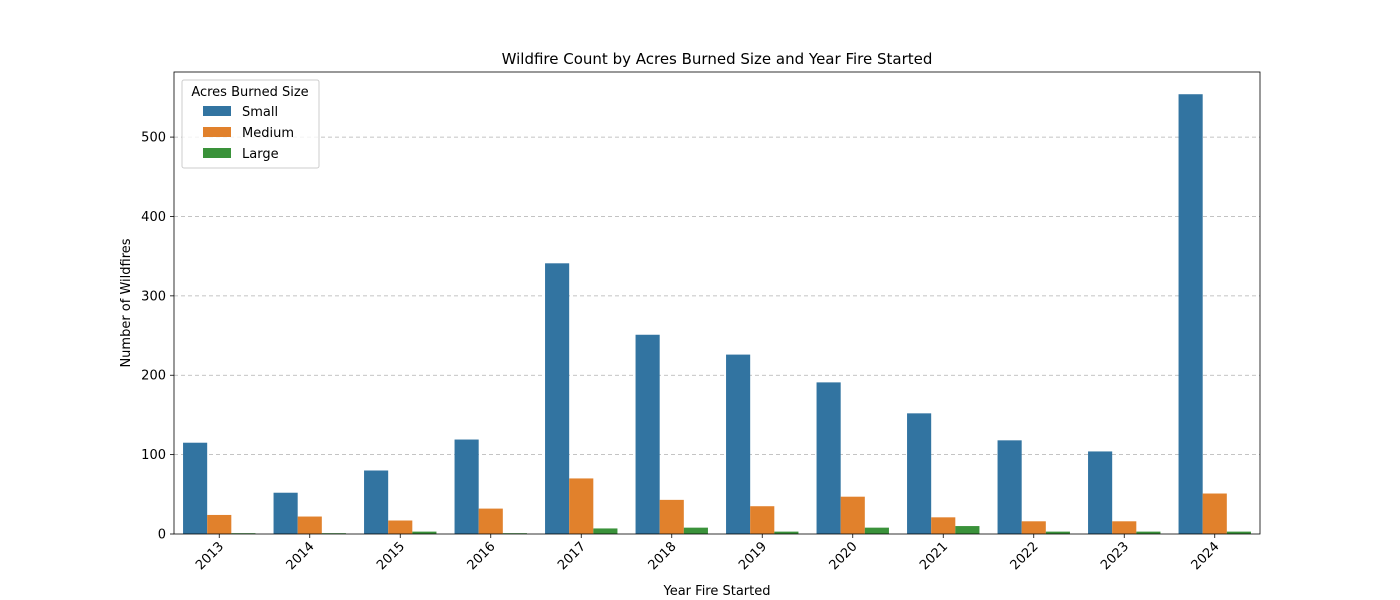  Describe the element at coordinates (934, 556) in the screenshot. I see `x-tick-label: 2021` at that location.